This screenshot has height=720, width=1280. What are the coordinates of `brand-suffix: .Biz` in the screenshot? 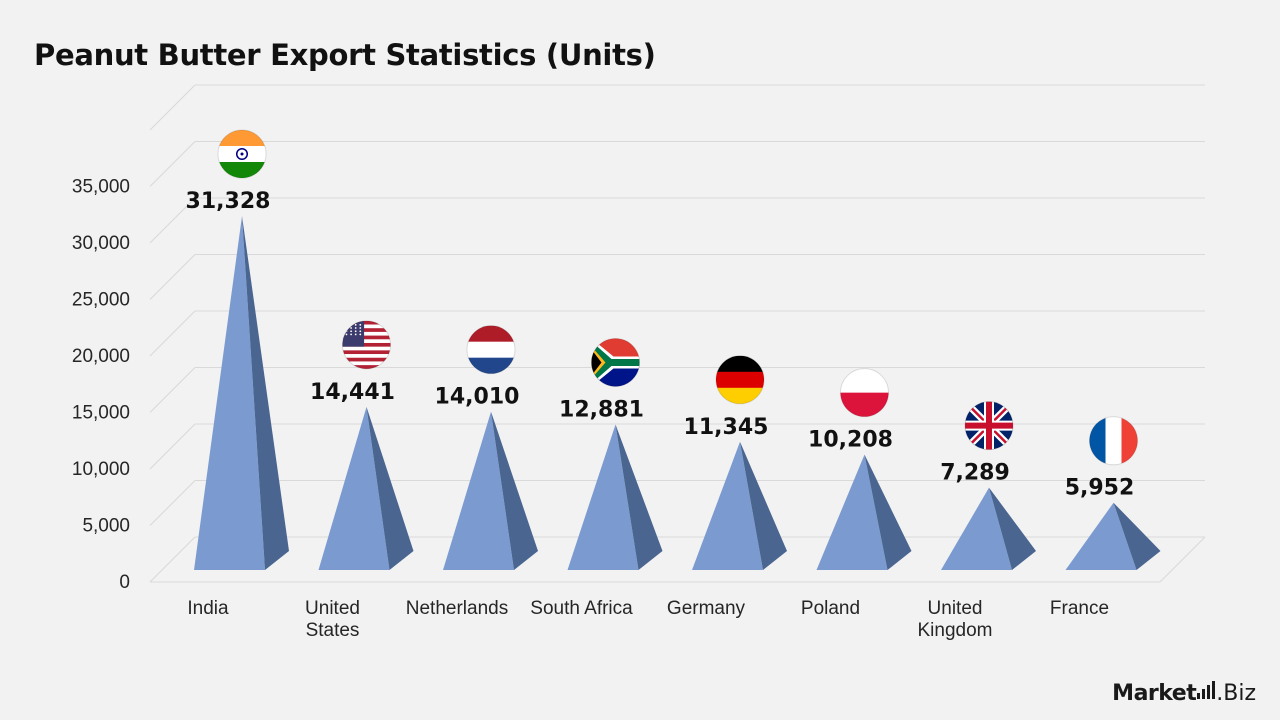 It's located at (1236, 693).